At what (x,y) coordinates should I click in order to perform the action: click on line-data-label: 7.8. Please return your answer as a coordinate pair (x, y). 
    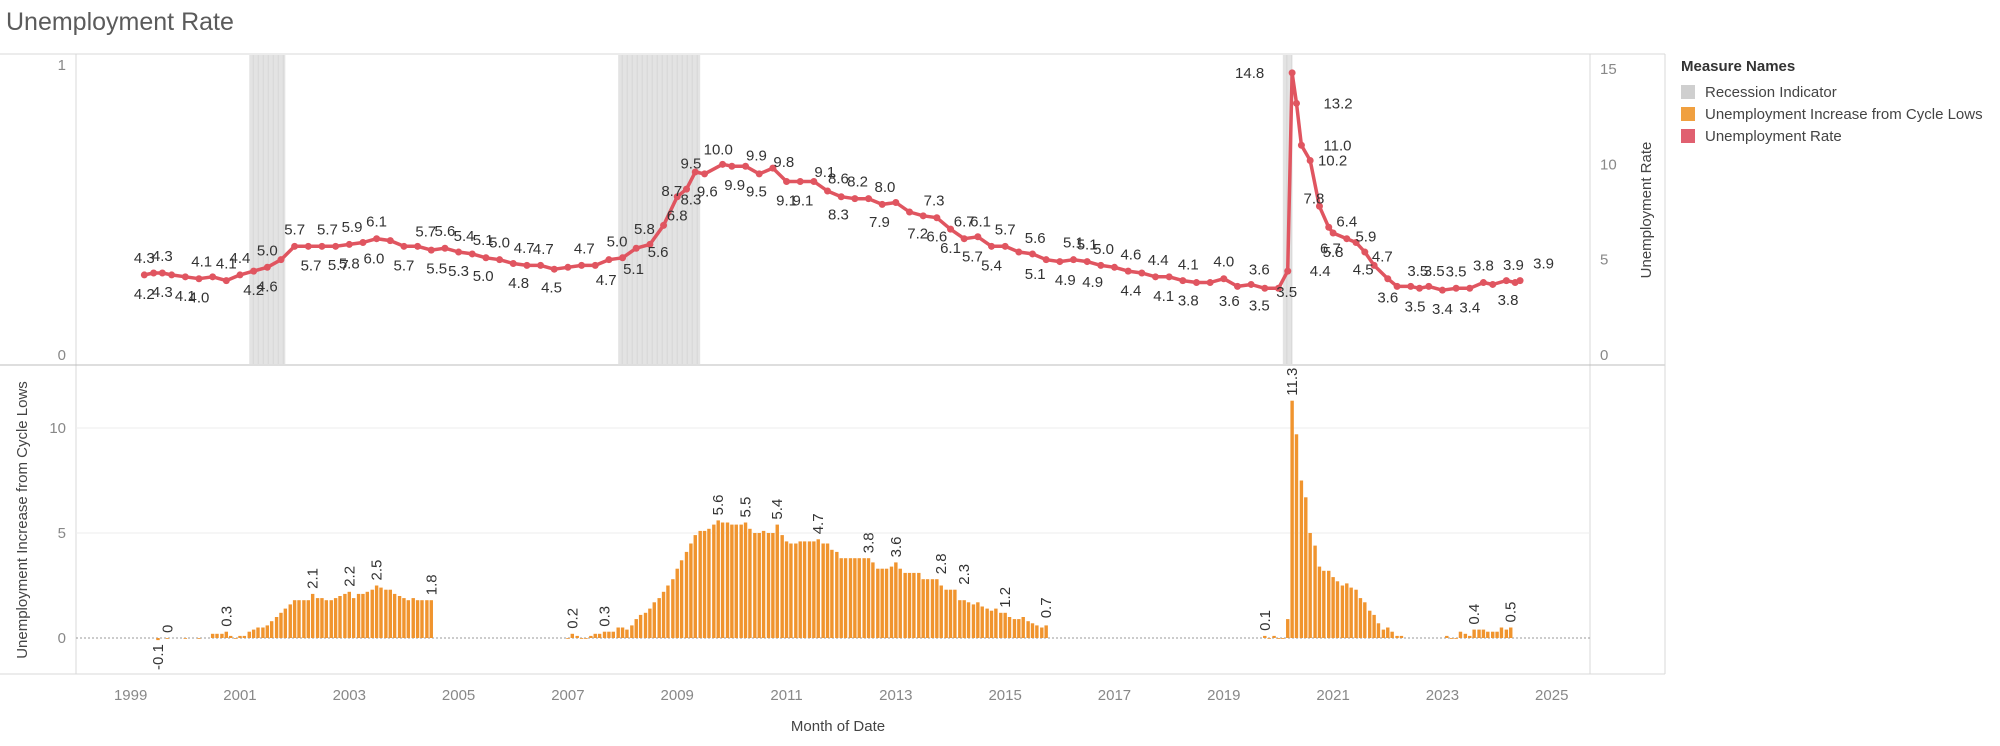
    Looking at the image, I should click on (1314, 198).